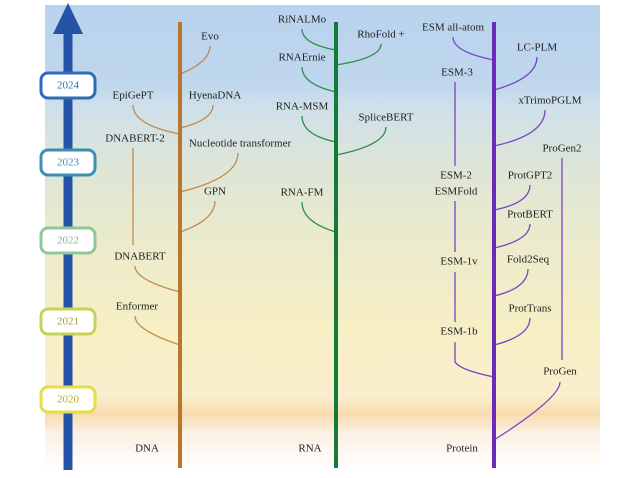 The width and height of the screenshot is (639, 478). What do you see at coordinates (528, 260) in the screenshot?
I see `model-label: Fold2Seq` at bounding box center [528, 260].